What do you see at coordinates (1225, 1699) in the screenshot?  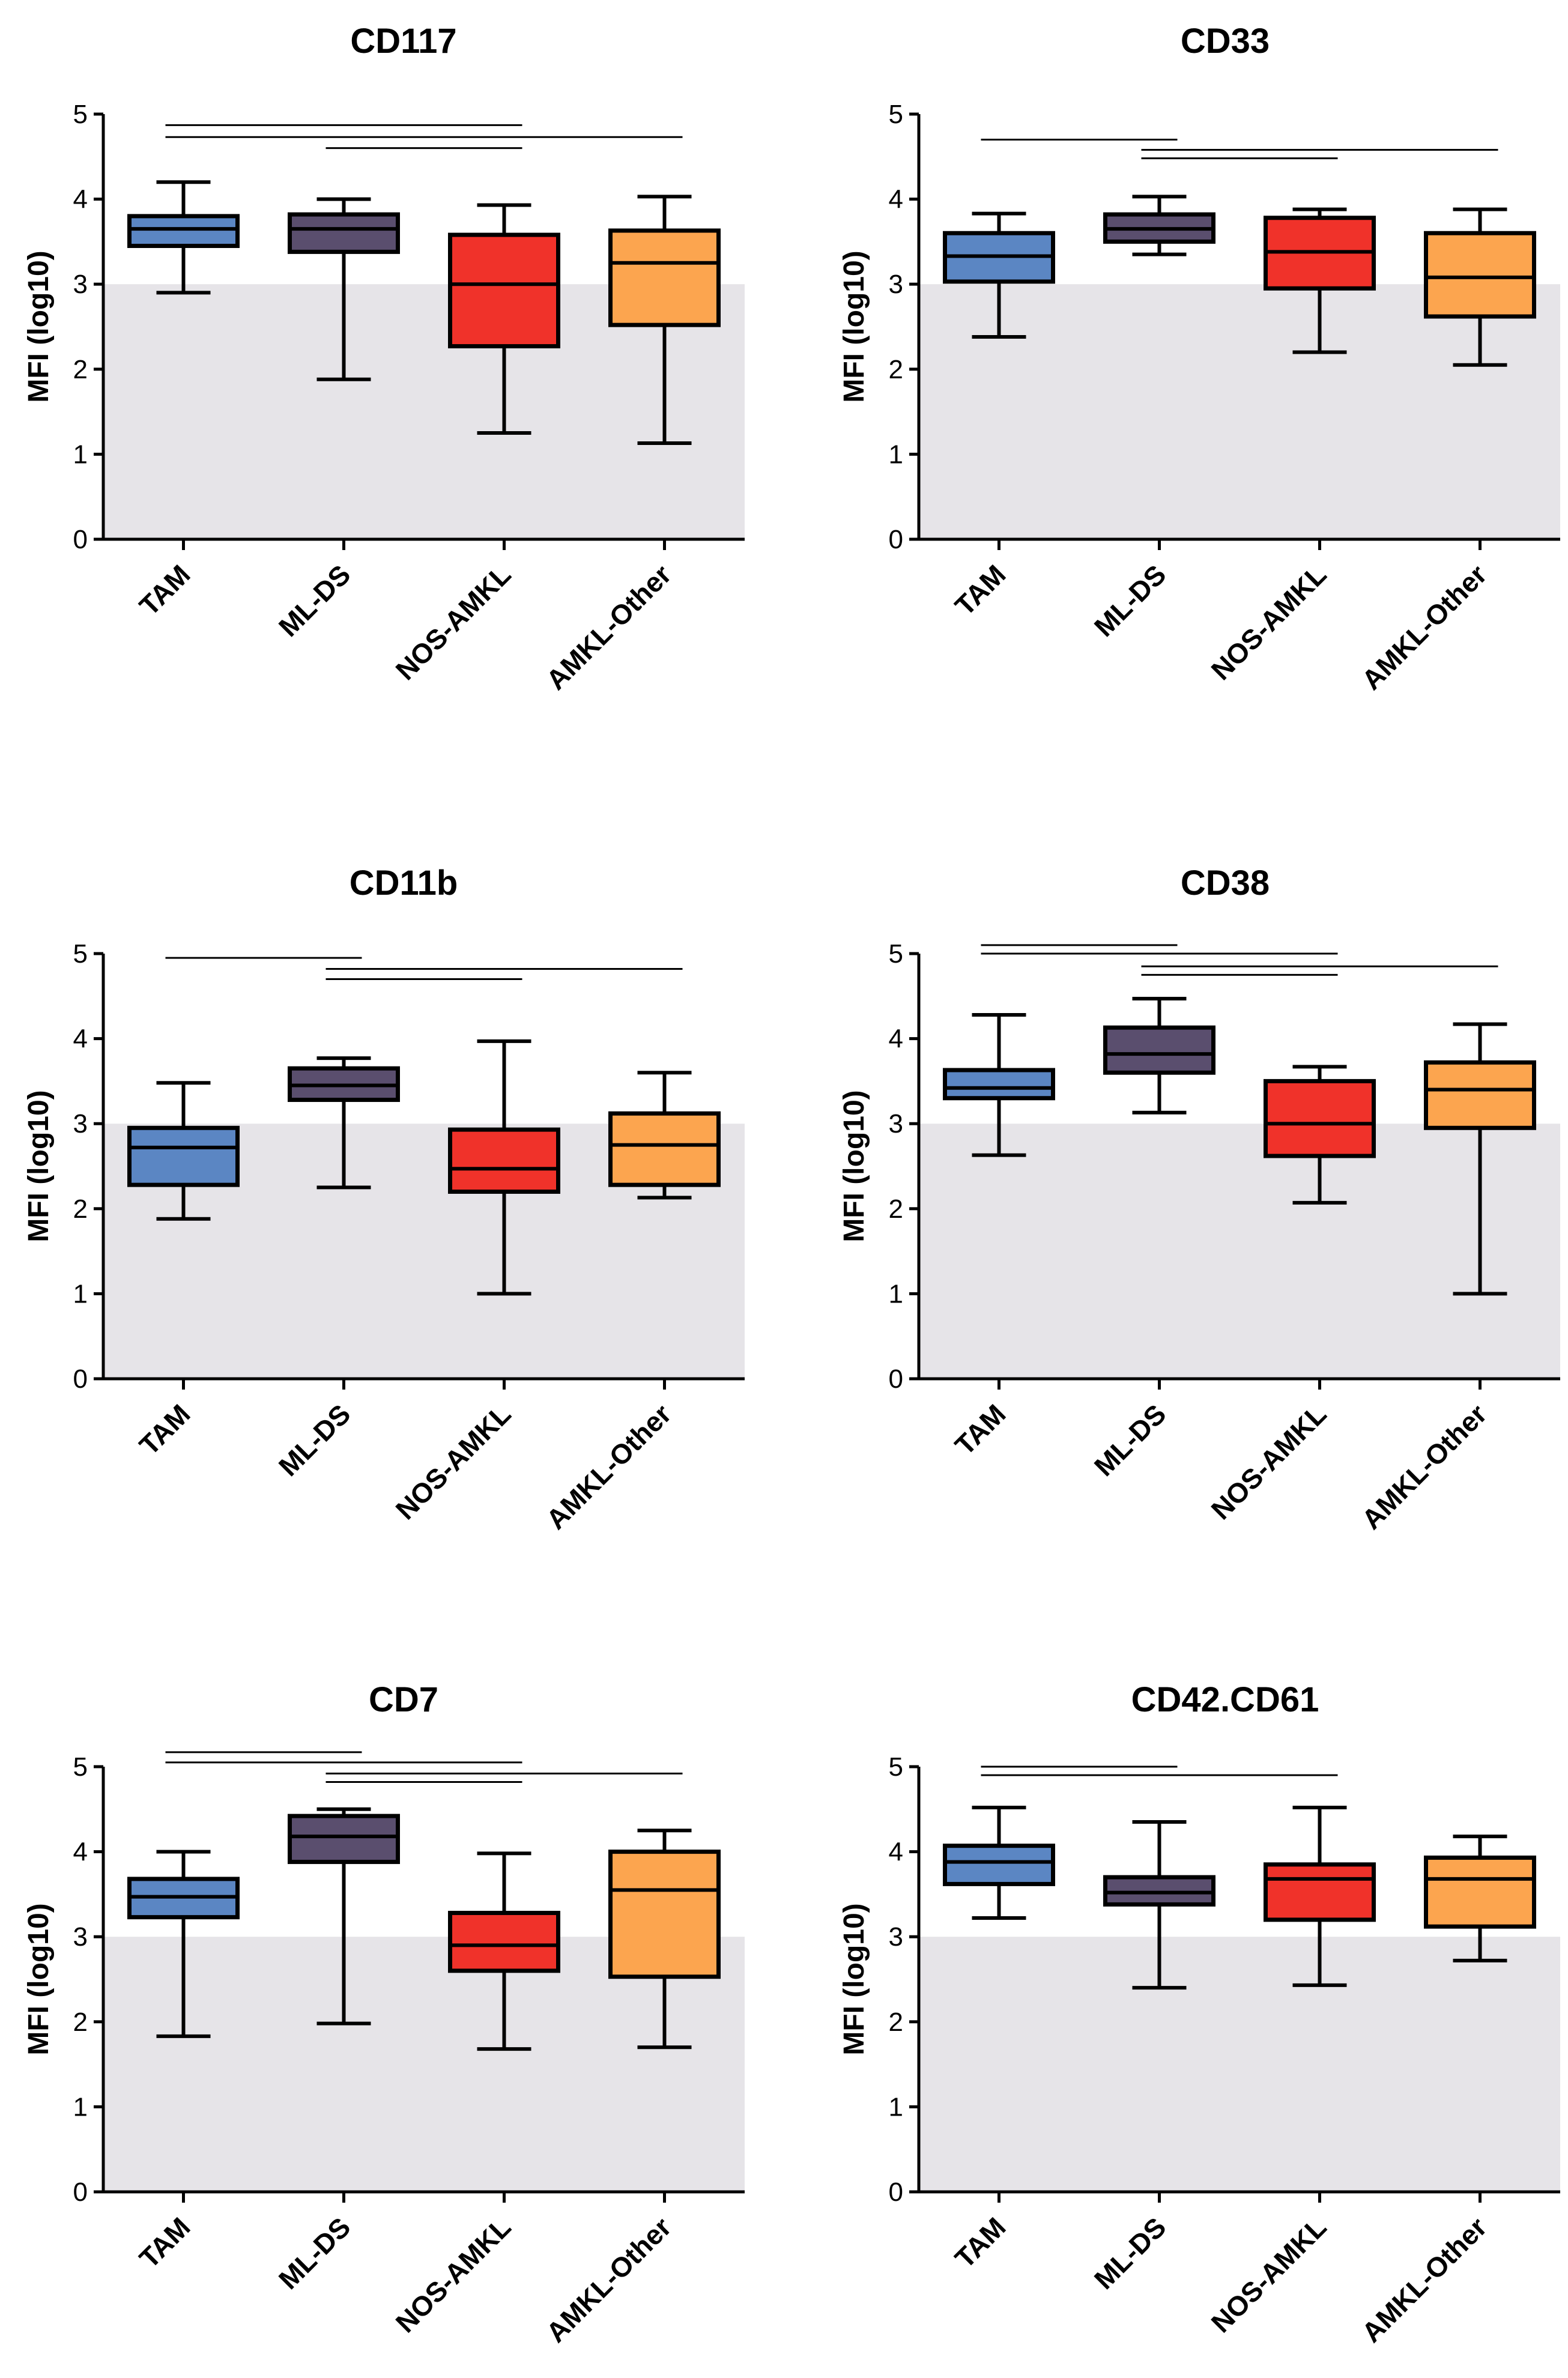 I see `chart-title: CD42.CD61` at bounding box center [1225, 1699].